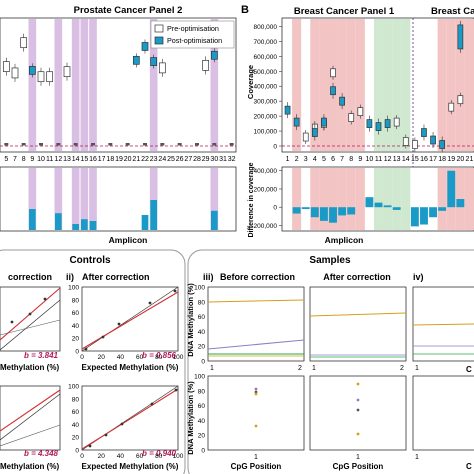 This screenshot has height=474, width=474. I want to click on prostate-xtick-32: 32, so click(232, 159).